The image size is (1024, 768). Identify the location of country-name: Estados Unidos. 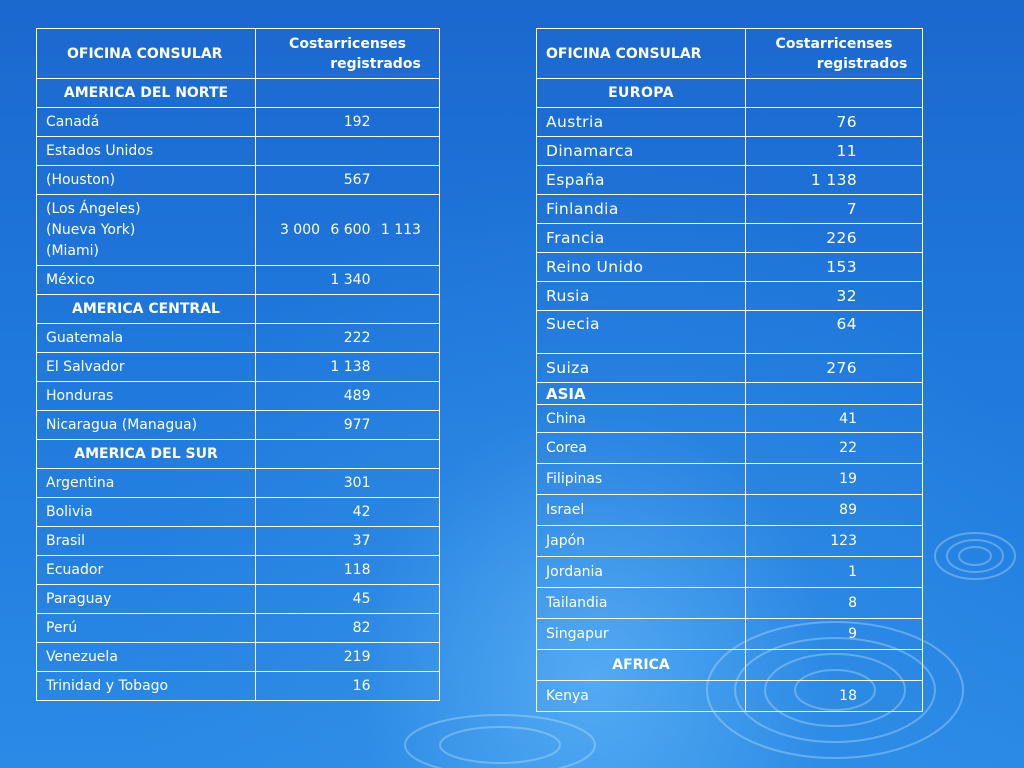
(146, 151).